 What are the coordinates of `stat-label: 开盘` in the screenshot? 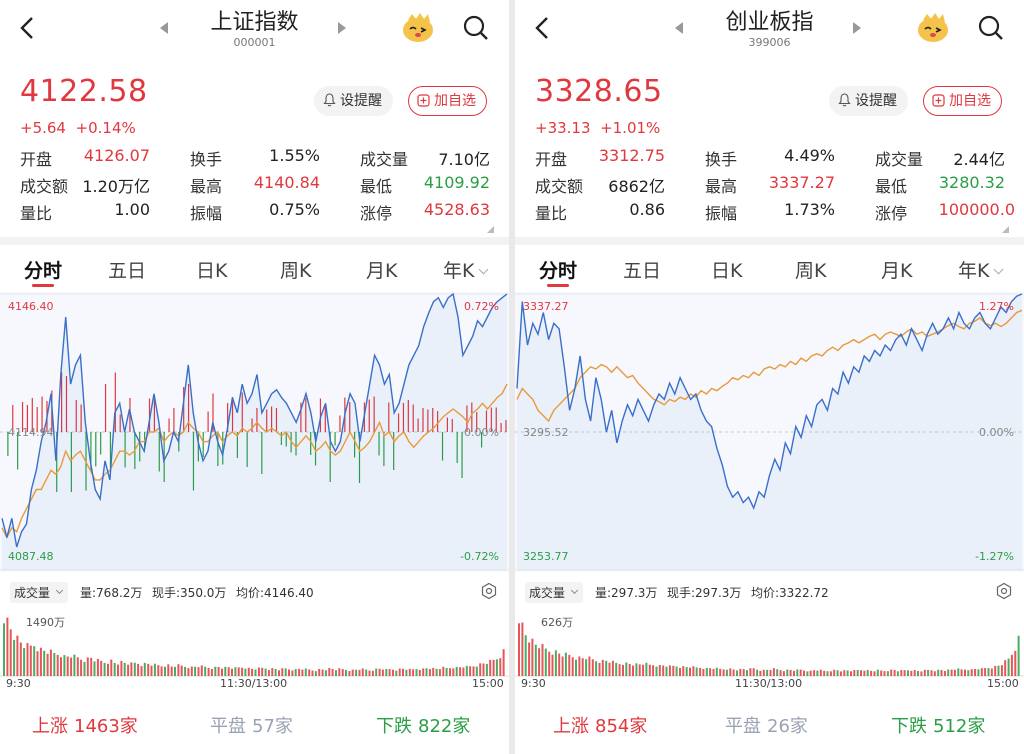 It's located at (551, 159).